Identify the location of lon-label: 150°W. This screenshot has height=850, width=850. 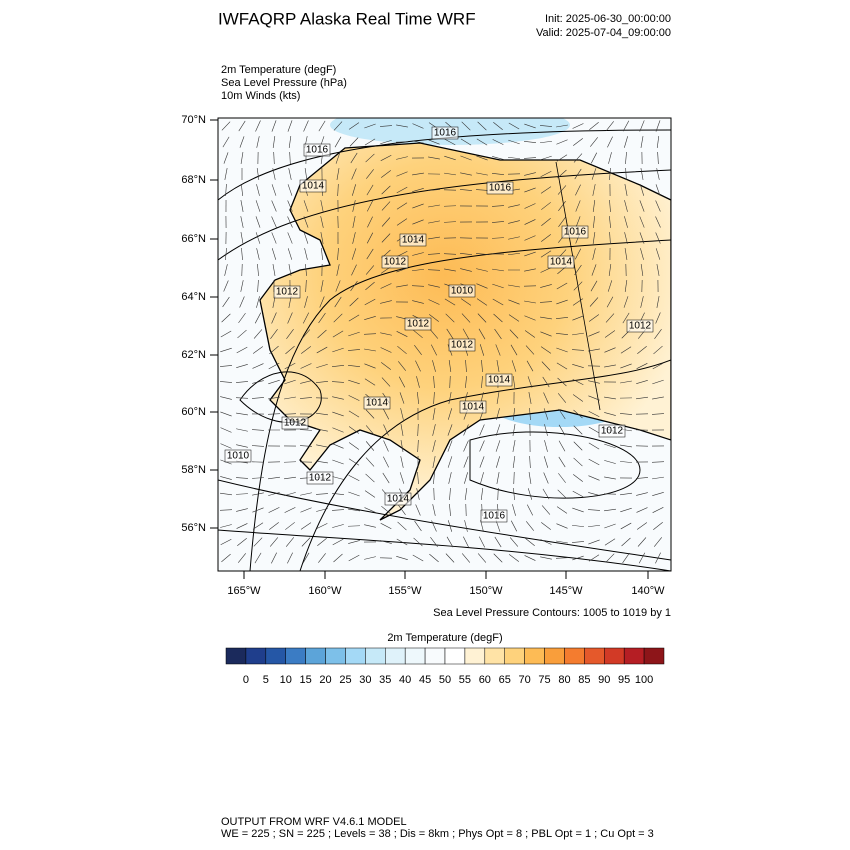
(486, 591).